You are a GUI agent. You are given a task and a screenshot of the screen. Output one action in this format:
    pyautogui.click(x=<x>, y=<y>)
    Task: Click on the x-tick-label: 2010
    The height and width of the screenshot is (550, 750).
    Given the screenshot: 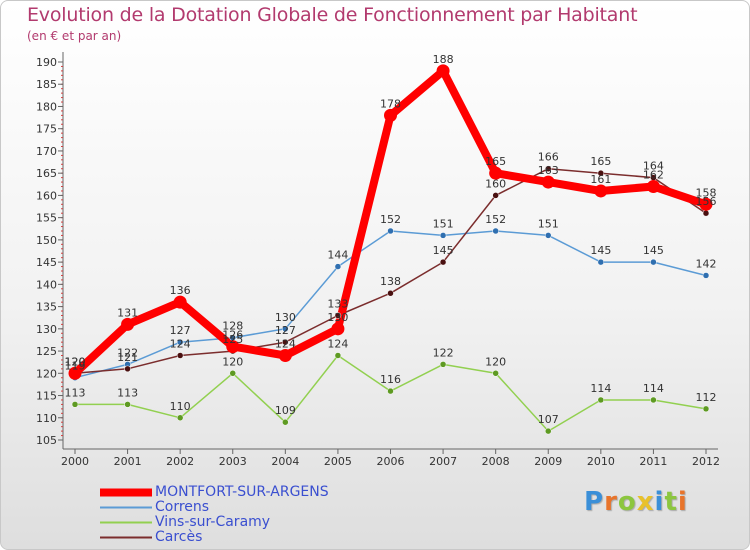 What is the action you would take?
    pyautogui.click(x=601, y=461)
    